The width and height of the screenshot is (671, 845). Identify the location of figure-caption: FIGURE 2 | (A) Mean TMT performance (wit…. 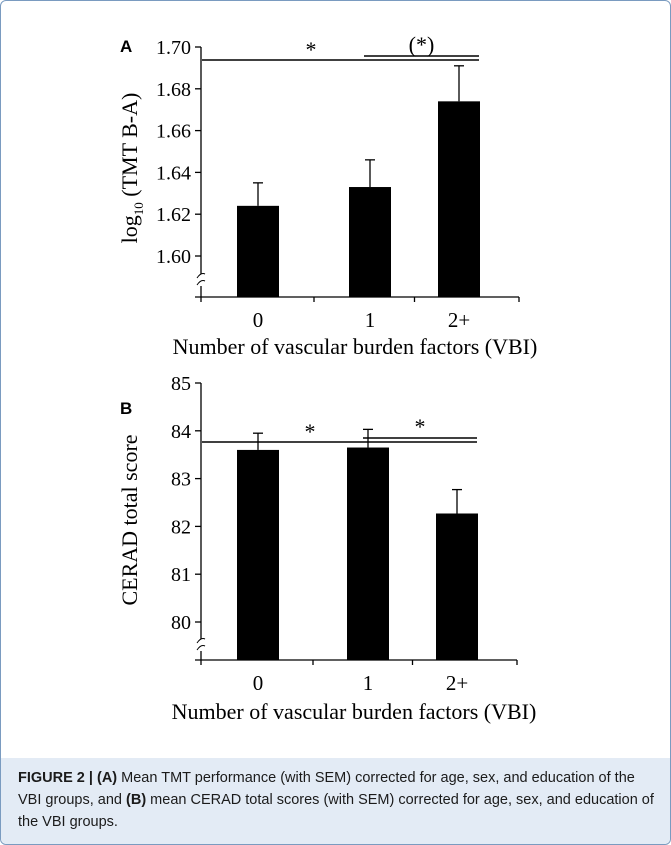
(336, 800).